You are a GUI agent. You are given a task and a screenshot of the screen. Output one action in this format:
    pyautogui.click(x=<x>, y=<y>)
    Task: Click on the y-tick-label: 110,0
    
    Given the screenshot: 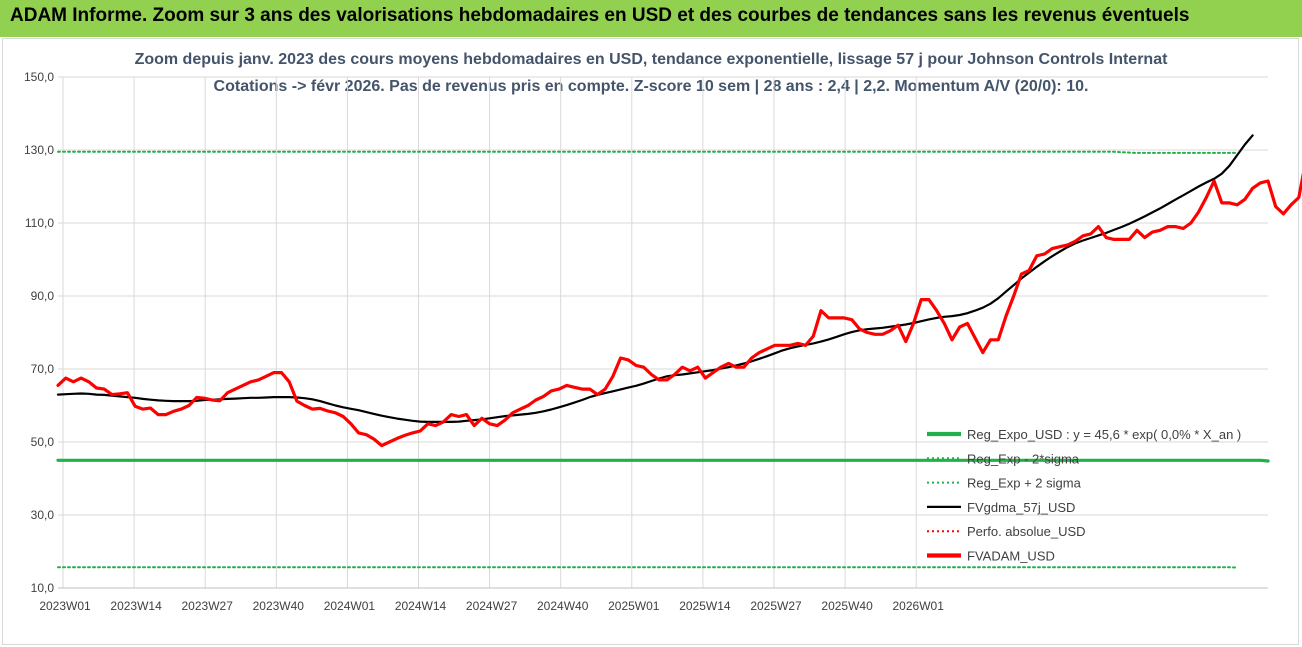 What is the action you would take?
    pyautogui.click(x=39, y=223)
    